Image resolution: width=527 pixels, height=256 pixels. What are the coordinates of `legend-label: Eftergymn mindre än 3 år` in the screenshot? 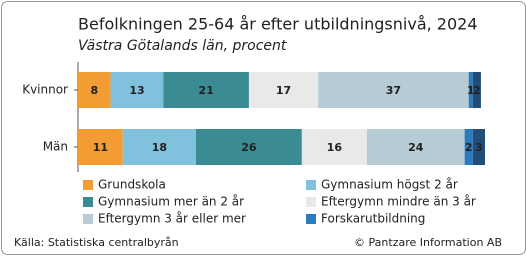 It's located at (398, 202).